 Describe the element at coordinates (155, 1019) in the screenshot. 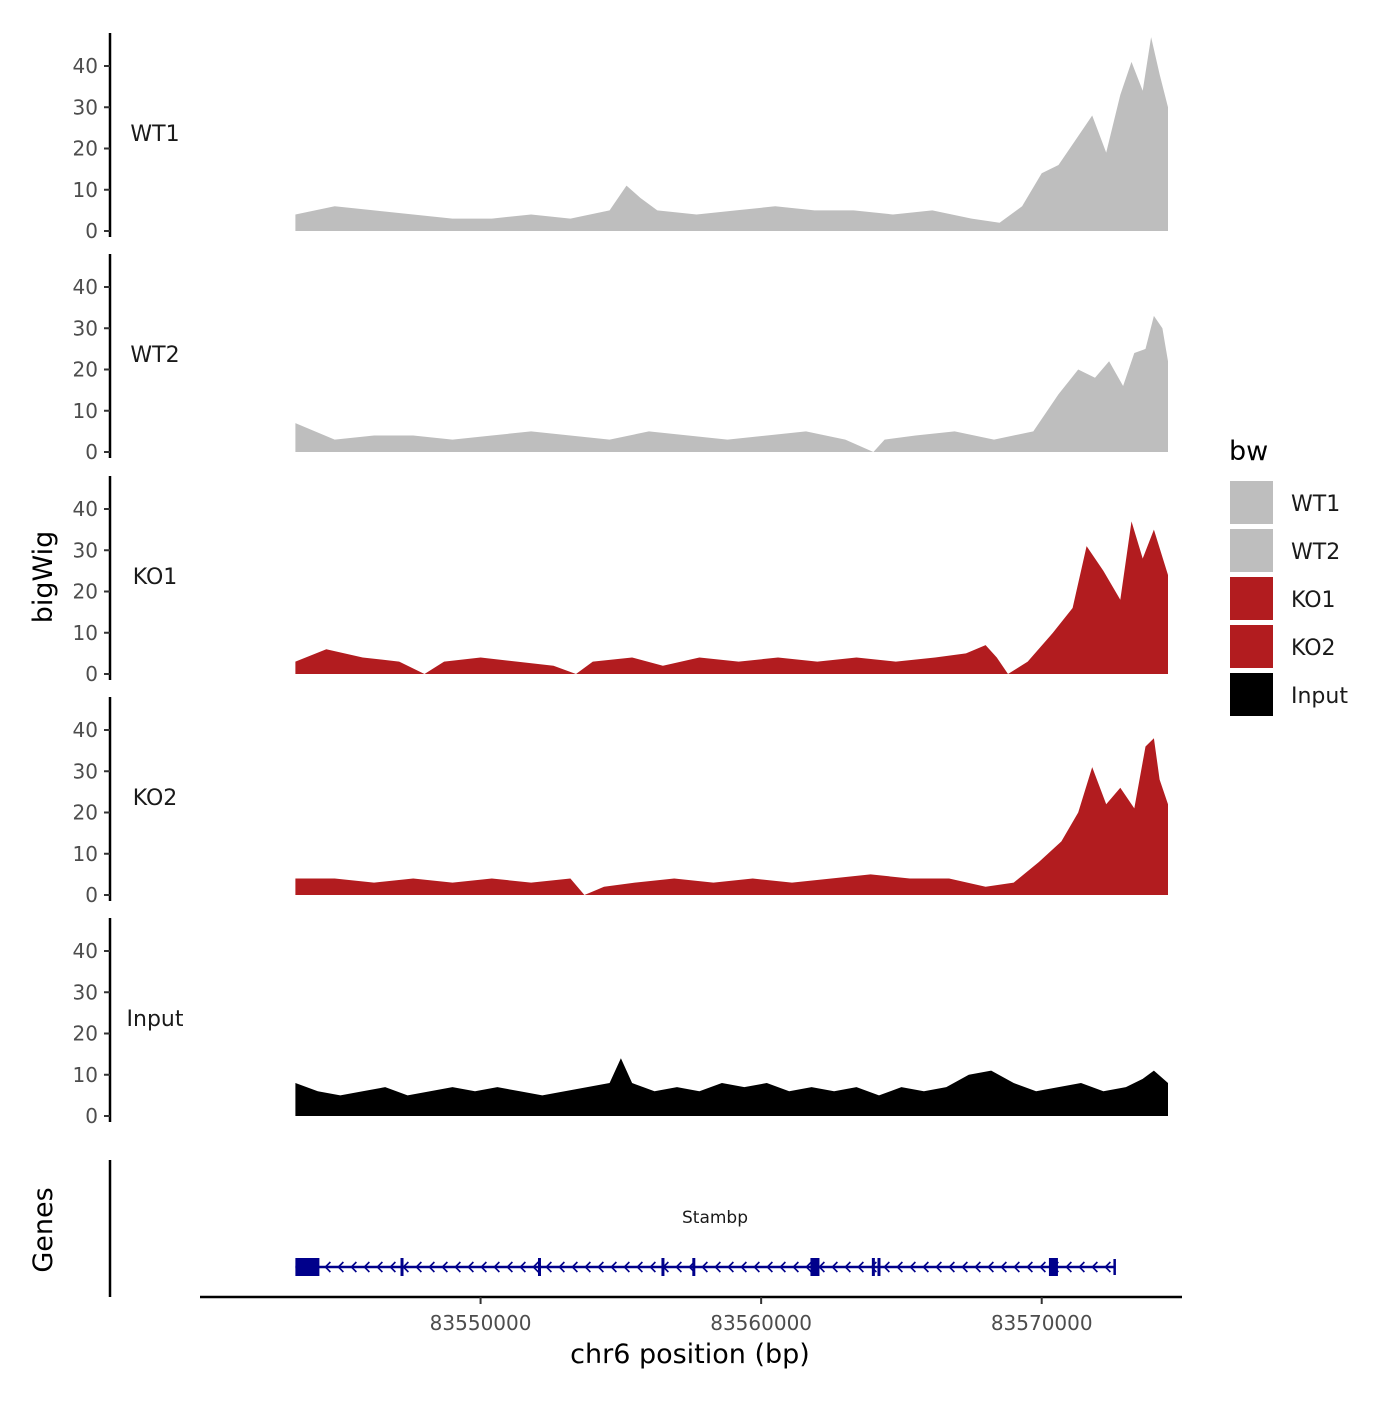

I see `track-label: Input` at that location.